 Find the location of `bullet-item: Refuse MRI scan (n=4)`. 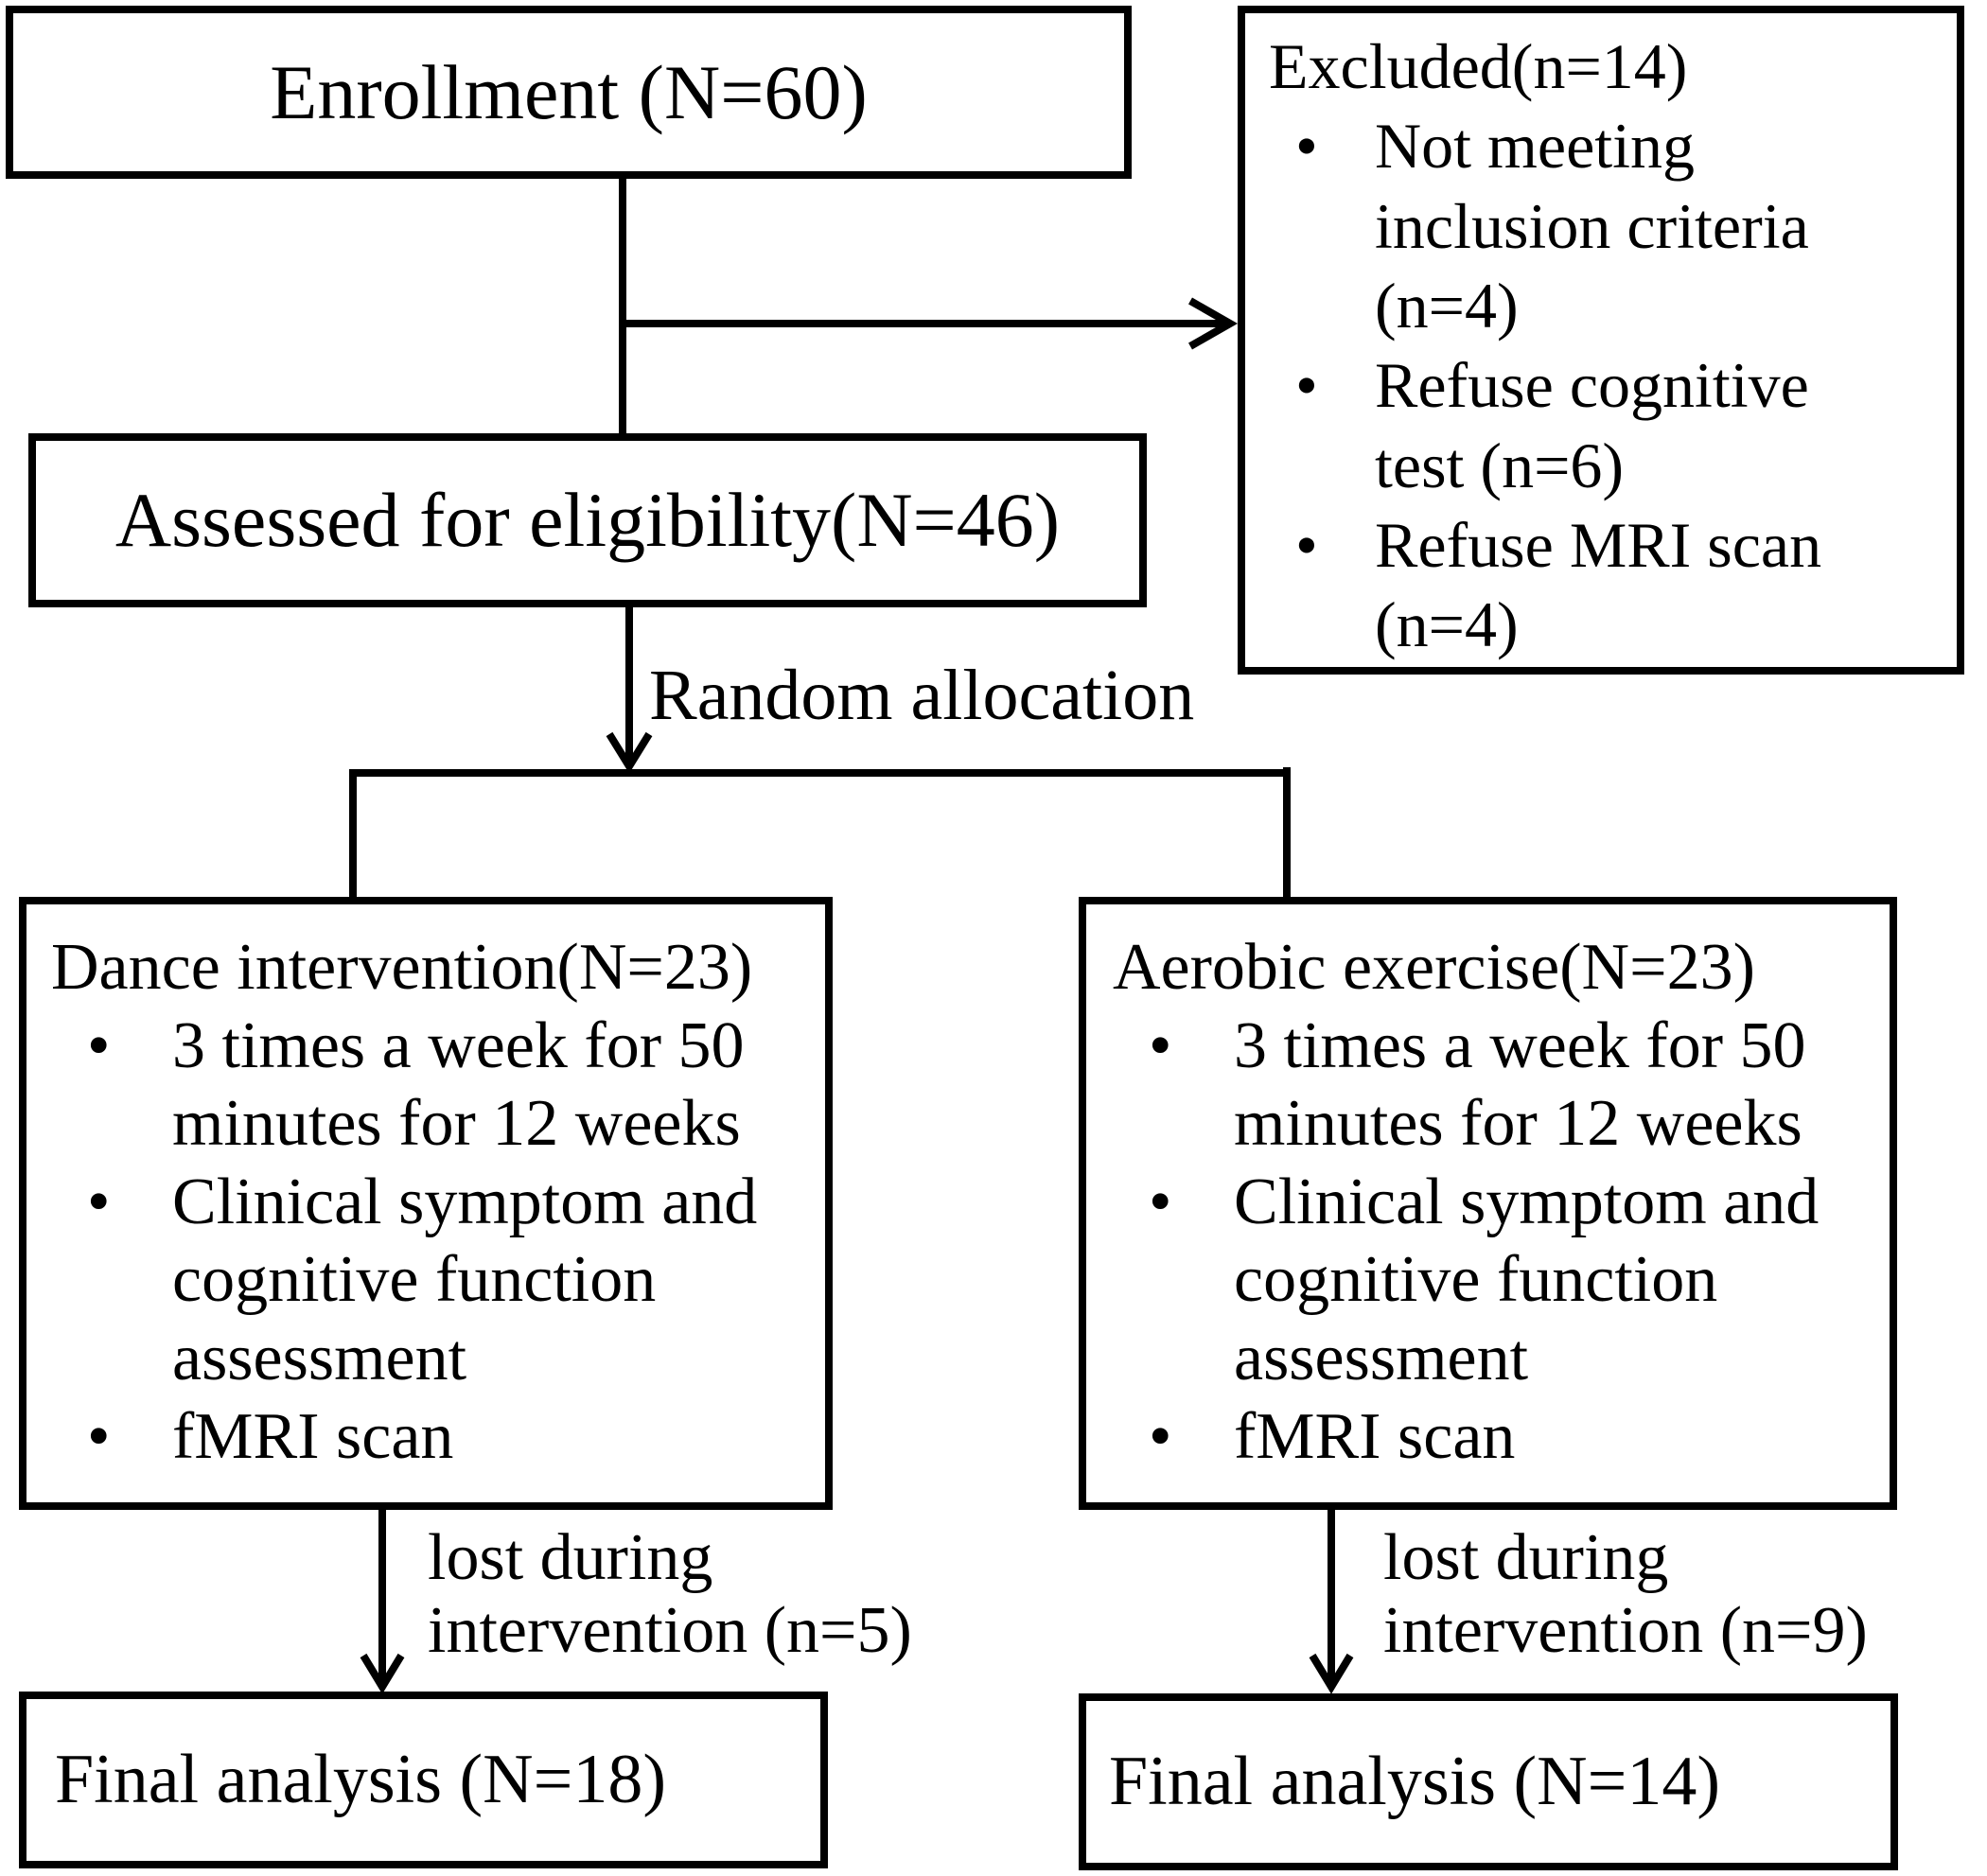

bullet-item: Refuse MRI scan (n=4) is located at coordinates (1604, 585).